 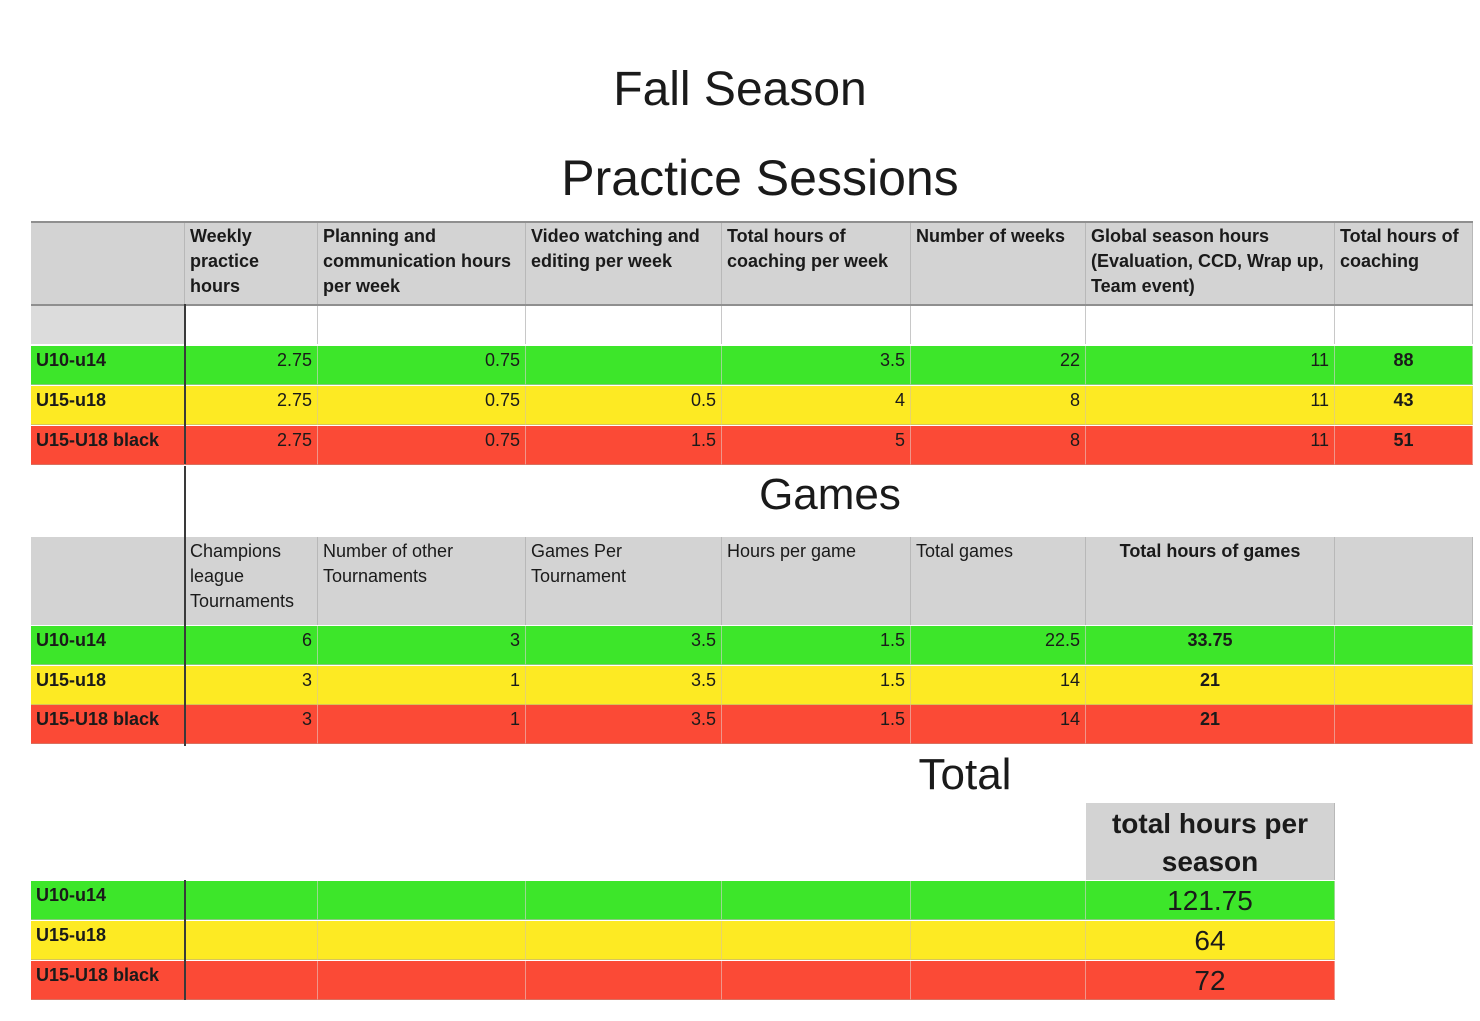 What do you see at coordinates (1404, 365) in the screenshot?
I see `practice-cell: 88` at bounding box center [1404, 365].